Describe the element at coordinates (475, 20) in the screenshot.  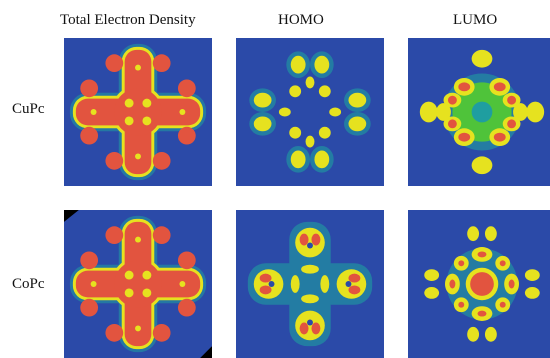
I see `column-title-lumo: LUMO` at that location.